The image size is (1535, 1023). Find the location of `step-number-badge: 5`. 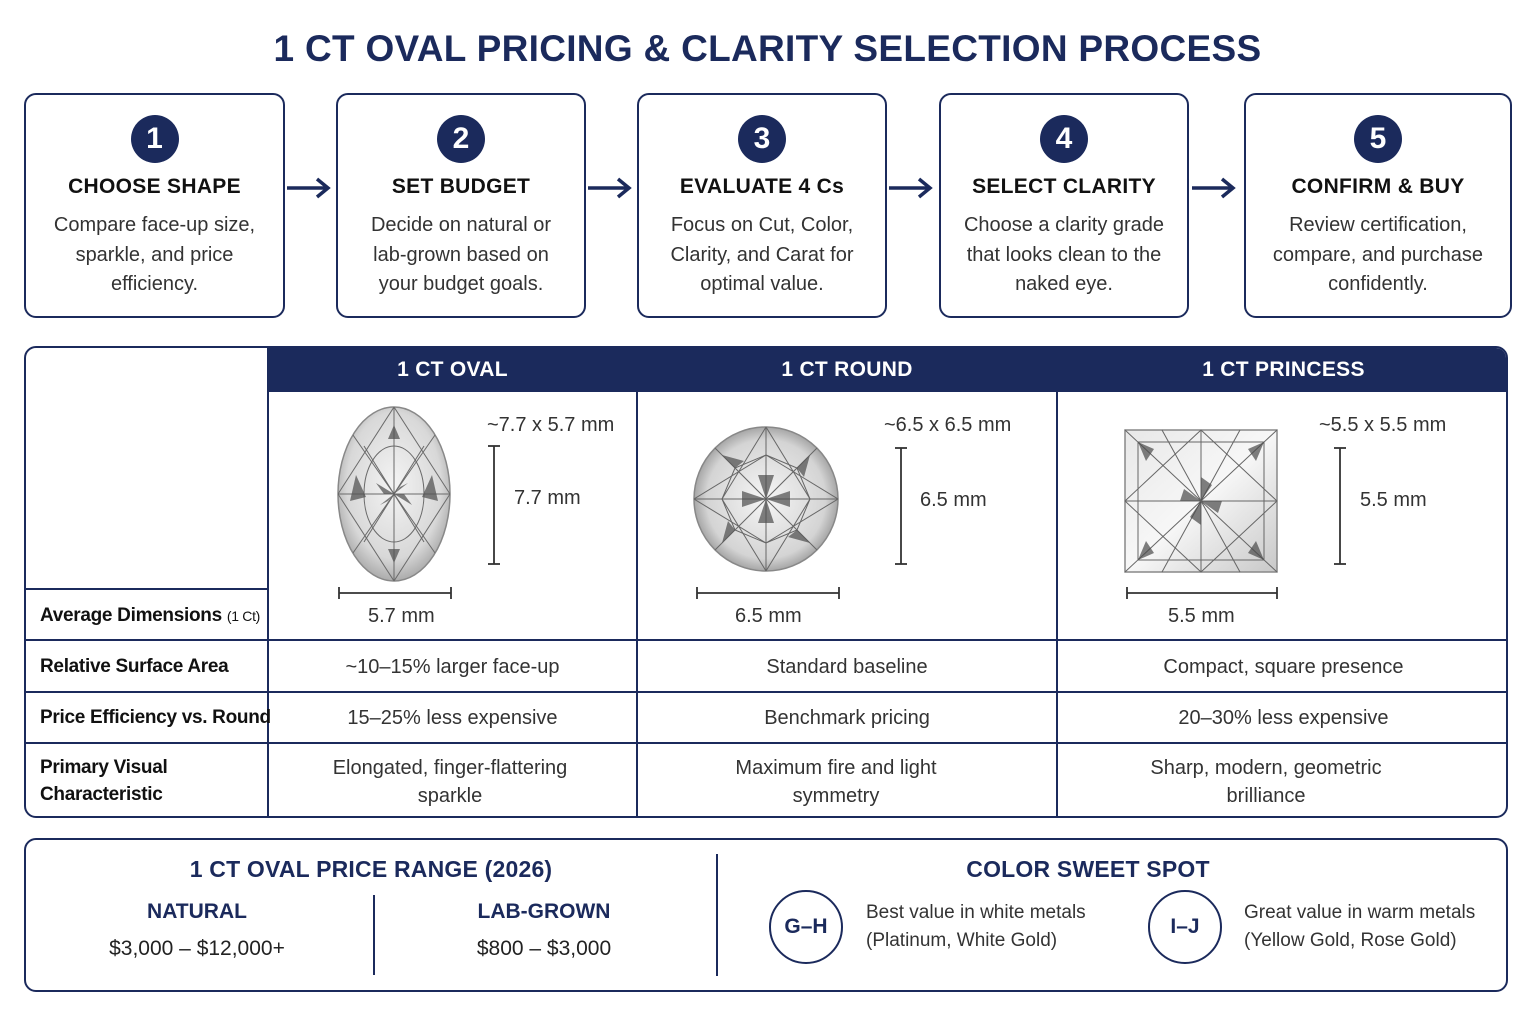

step-number-badge: 5 is located at coordinates (1378, 139).